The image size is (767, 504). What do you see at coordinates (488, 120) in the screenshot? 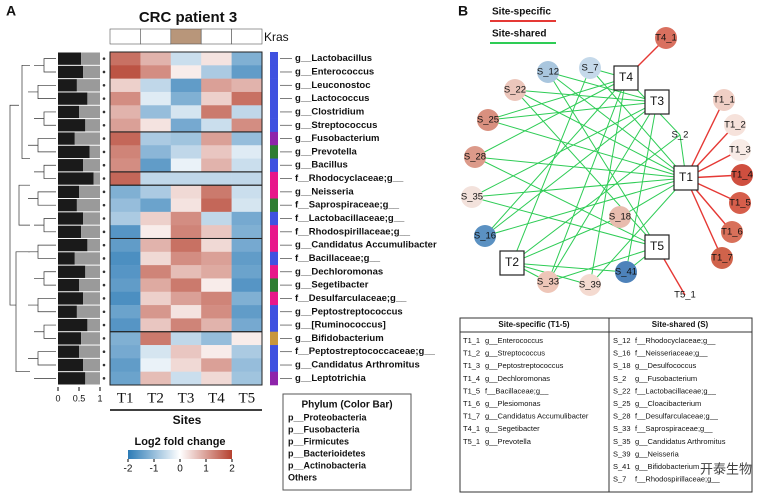
I see `node-label: S_25` at bounding box center [488, 120].